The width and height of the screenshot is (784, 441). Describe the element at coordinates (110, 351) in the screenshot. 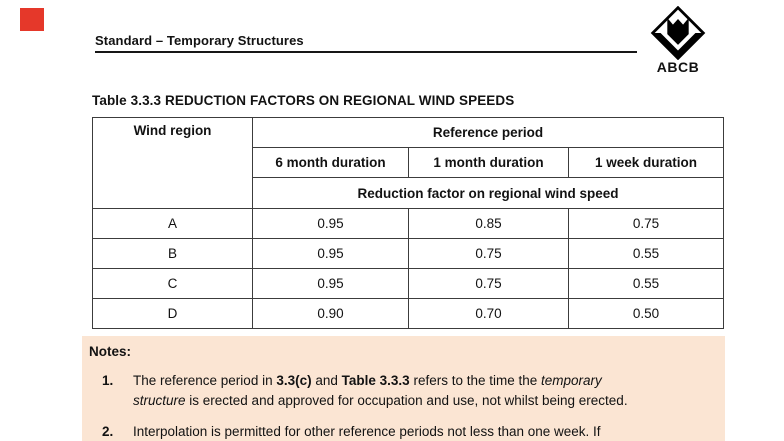

I see `notes-label: Notes:` at that location.